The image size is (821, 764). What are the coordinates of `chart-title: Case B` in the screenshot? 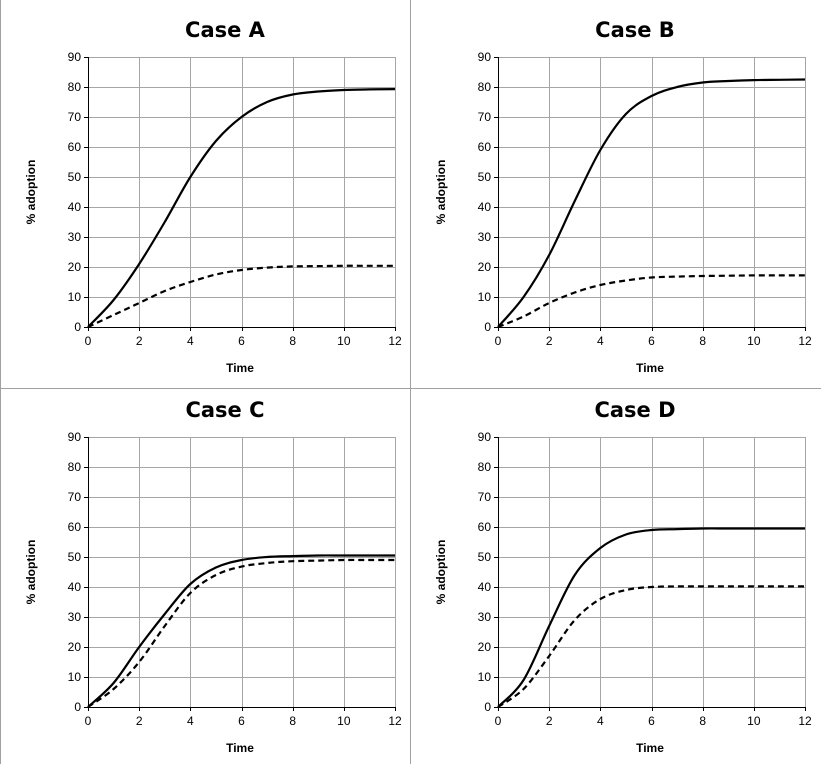 It's located at (635, 30).